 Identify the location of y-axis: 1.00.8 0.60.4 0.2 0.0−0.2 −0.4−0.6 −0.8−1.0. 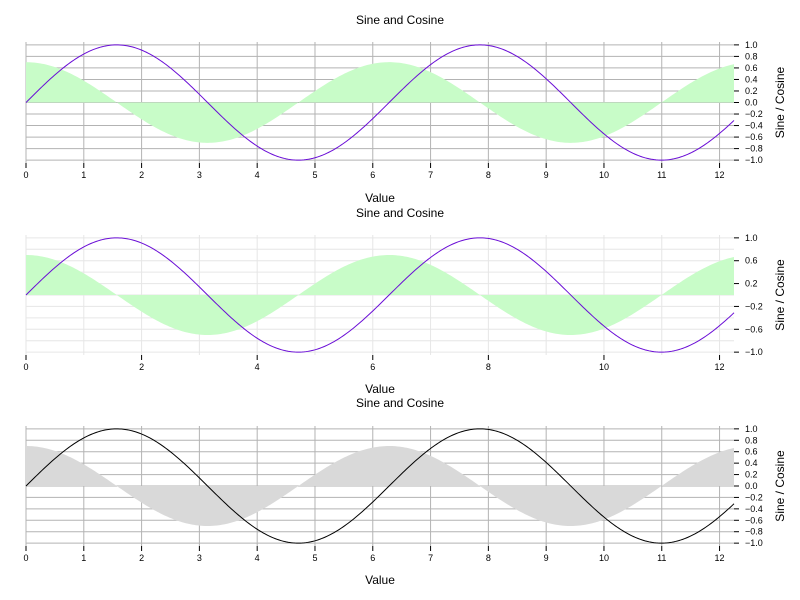
(748, 102).